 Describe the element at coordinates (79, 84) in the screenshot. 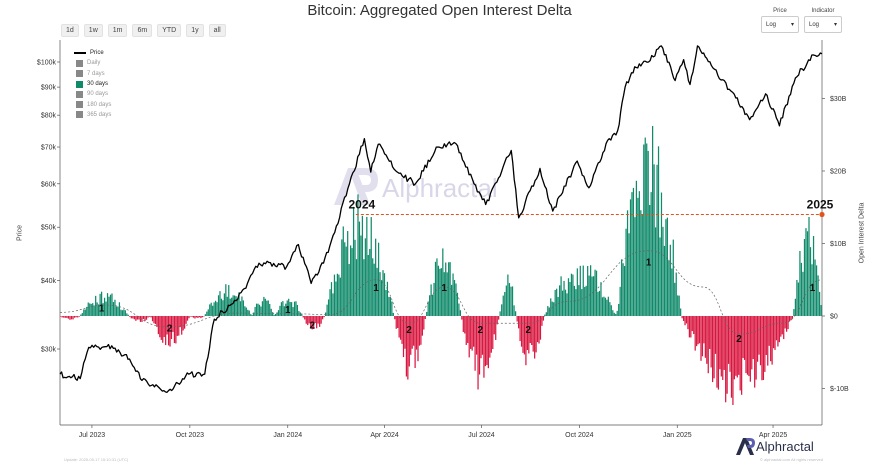

I see `box-swatch-icon` at that location.